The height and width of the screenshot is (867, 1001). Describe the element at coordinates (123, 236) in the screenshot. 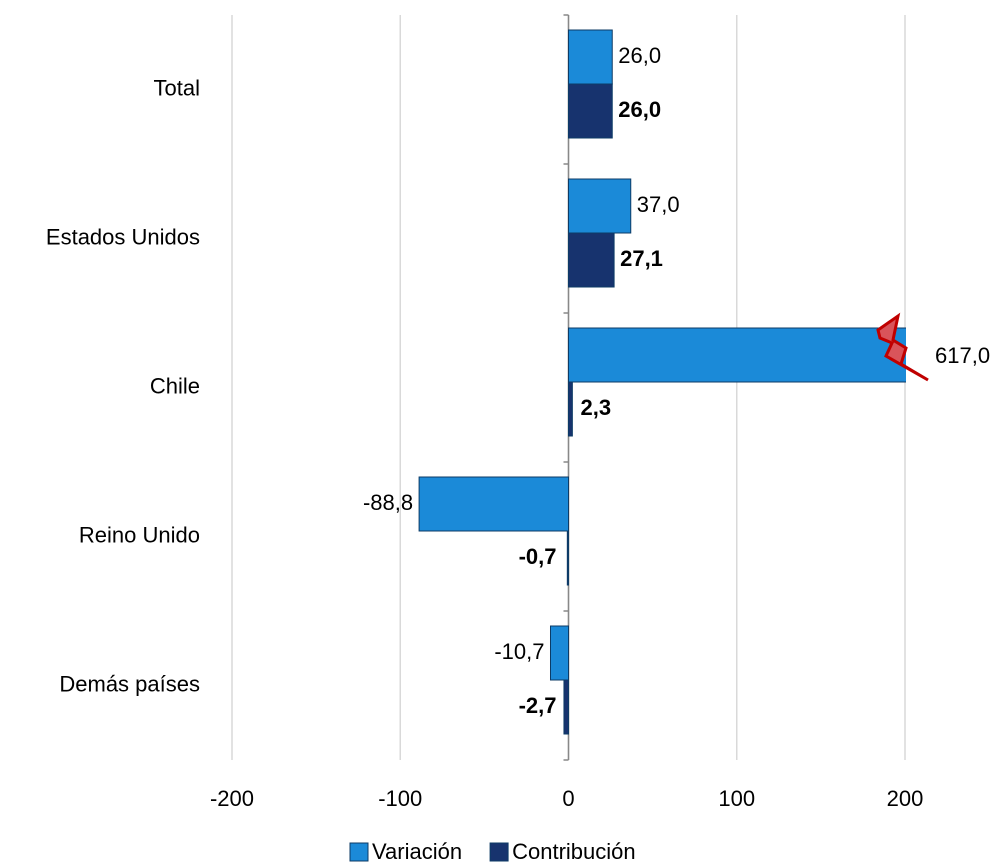

I see `y-tick-label: Estados Unidos` at that location.